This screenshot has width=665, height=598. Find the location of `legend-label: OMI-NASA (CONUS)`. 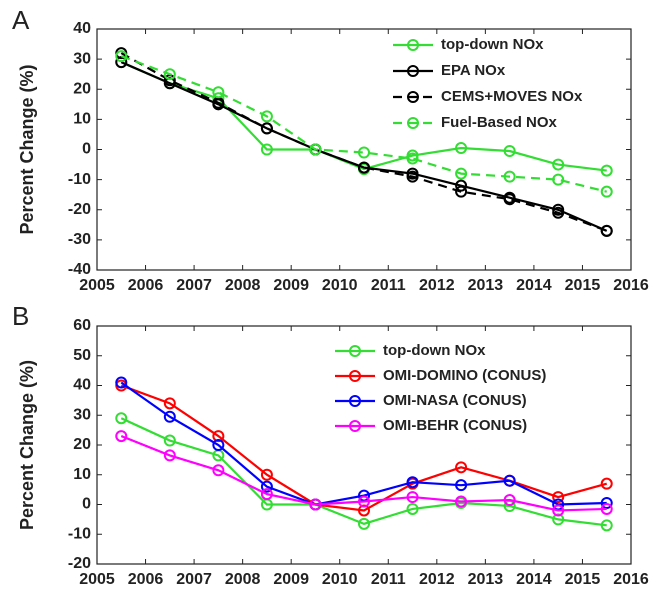

legend-label: OMI-NASA (CONUS) is located at coordinates (455, 400).